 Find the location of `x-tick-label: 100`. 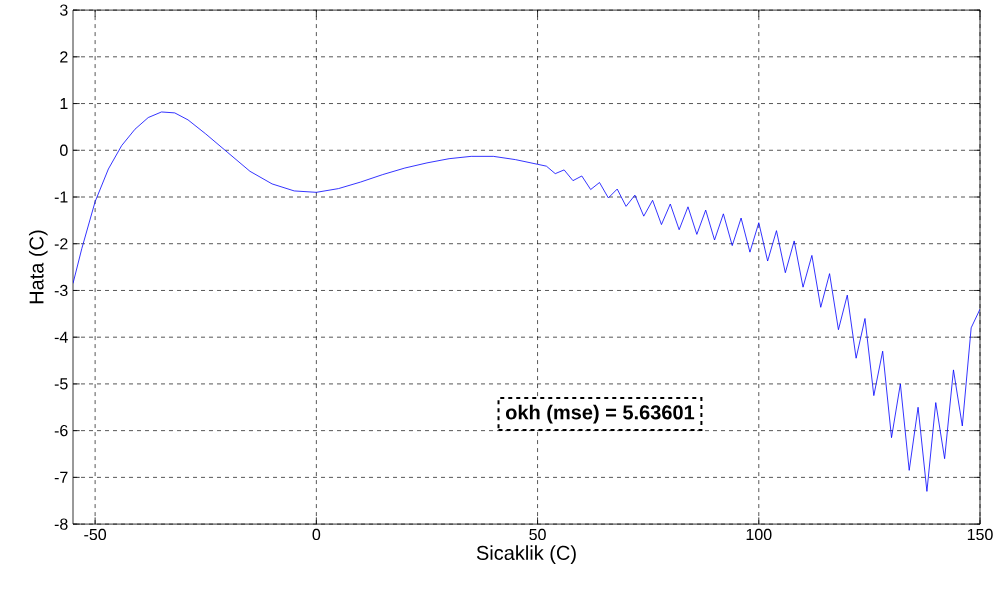

x-tick-label: 100 is located at coordinates (759, 534).